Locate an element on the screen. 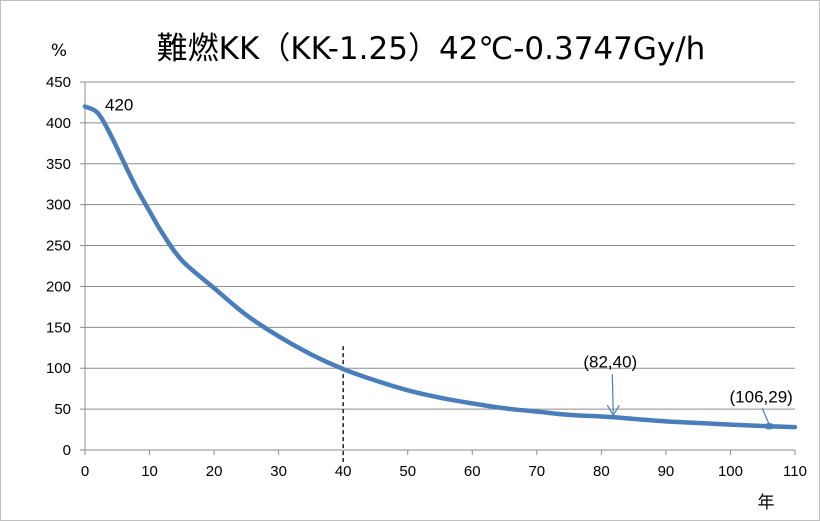 The height and width of the screenshot is (521, 820). data-label: (106,29) is located at coordinates (761, 396).